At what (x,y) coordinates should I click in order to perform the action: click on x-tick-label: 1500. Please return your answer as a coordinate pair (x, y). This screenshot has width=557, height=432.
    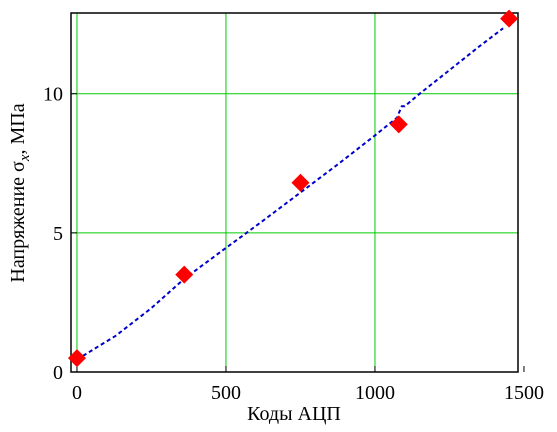
    Looking at the image, I should click on (524, 393).